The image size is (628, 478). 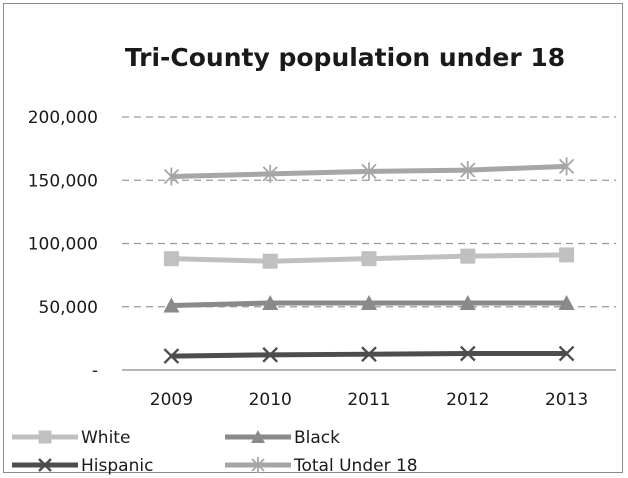 I want to click on y-tick-label: -, so click(x=95, y=371).